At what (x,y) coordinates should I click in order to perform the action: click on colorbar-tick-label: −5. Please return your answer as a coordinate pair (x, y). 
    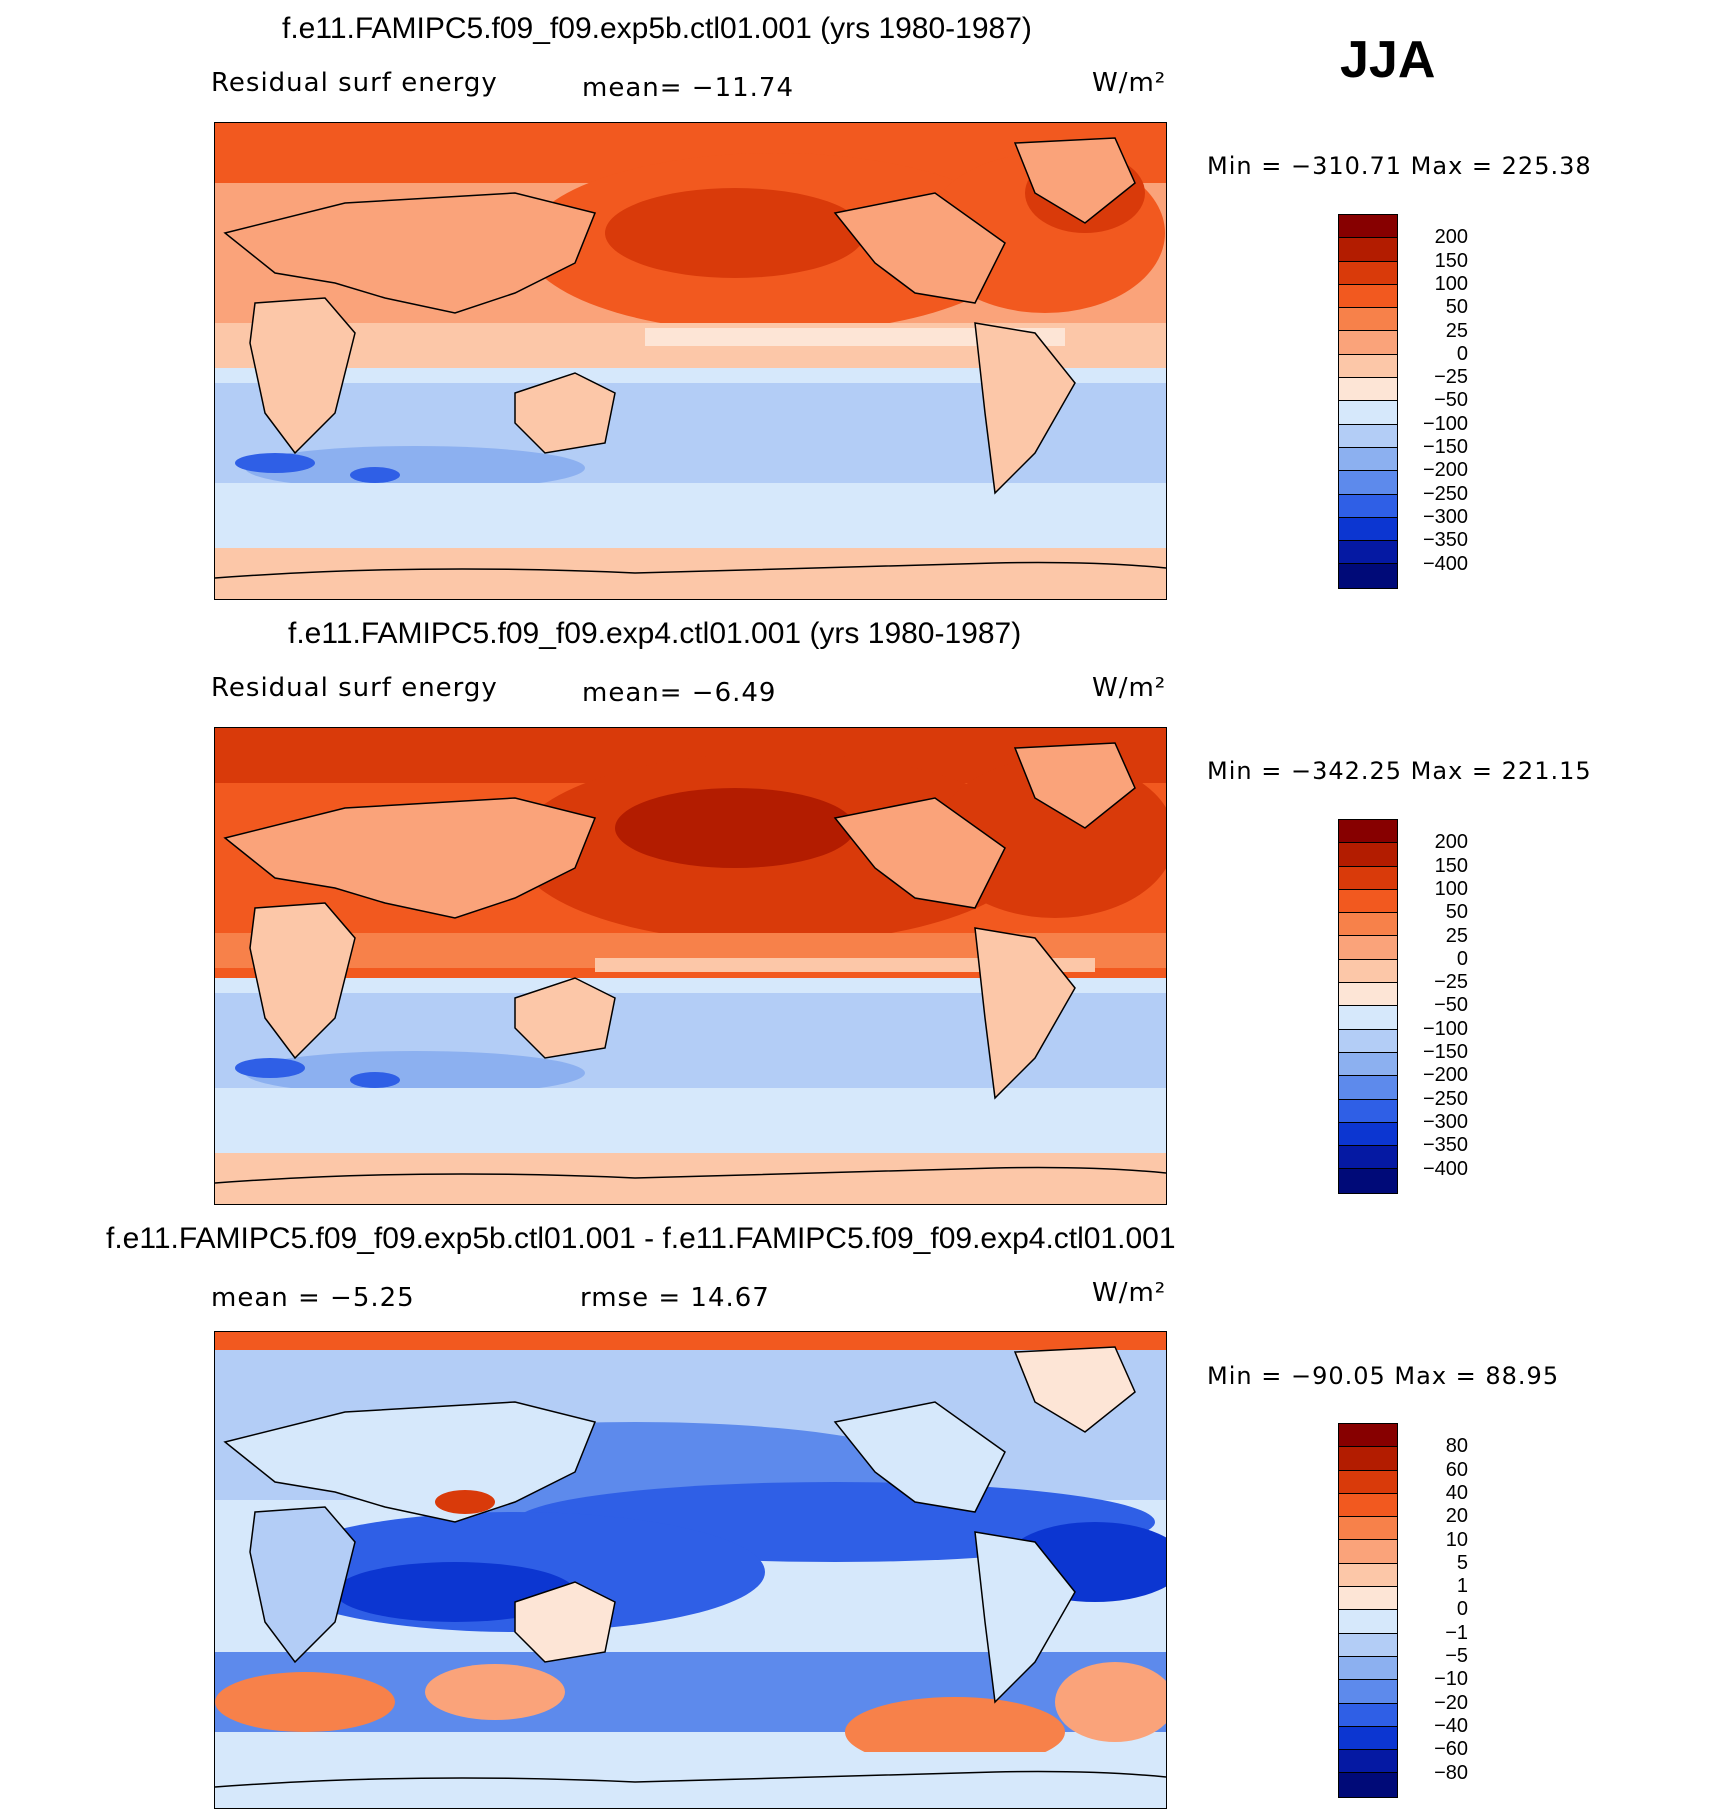
    Looking at the image, I should click on (1456, 1656).